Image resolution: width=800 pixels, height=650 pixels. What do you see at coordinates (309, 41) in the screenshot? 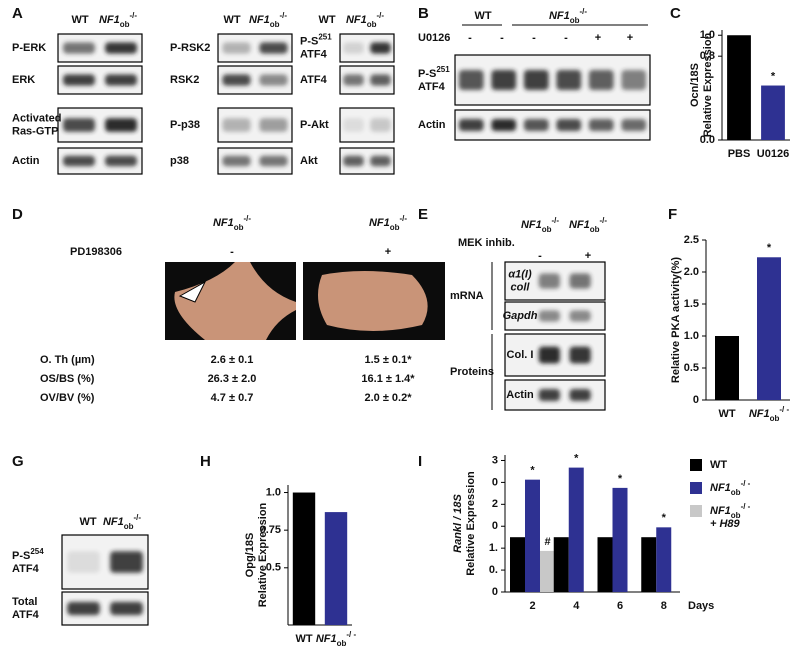
I see `blot-label-part: P-S` at bounding box center [309, 41].